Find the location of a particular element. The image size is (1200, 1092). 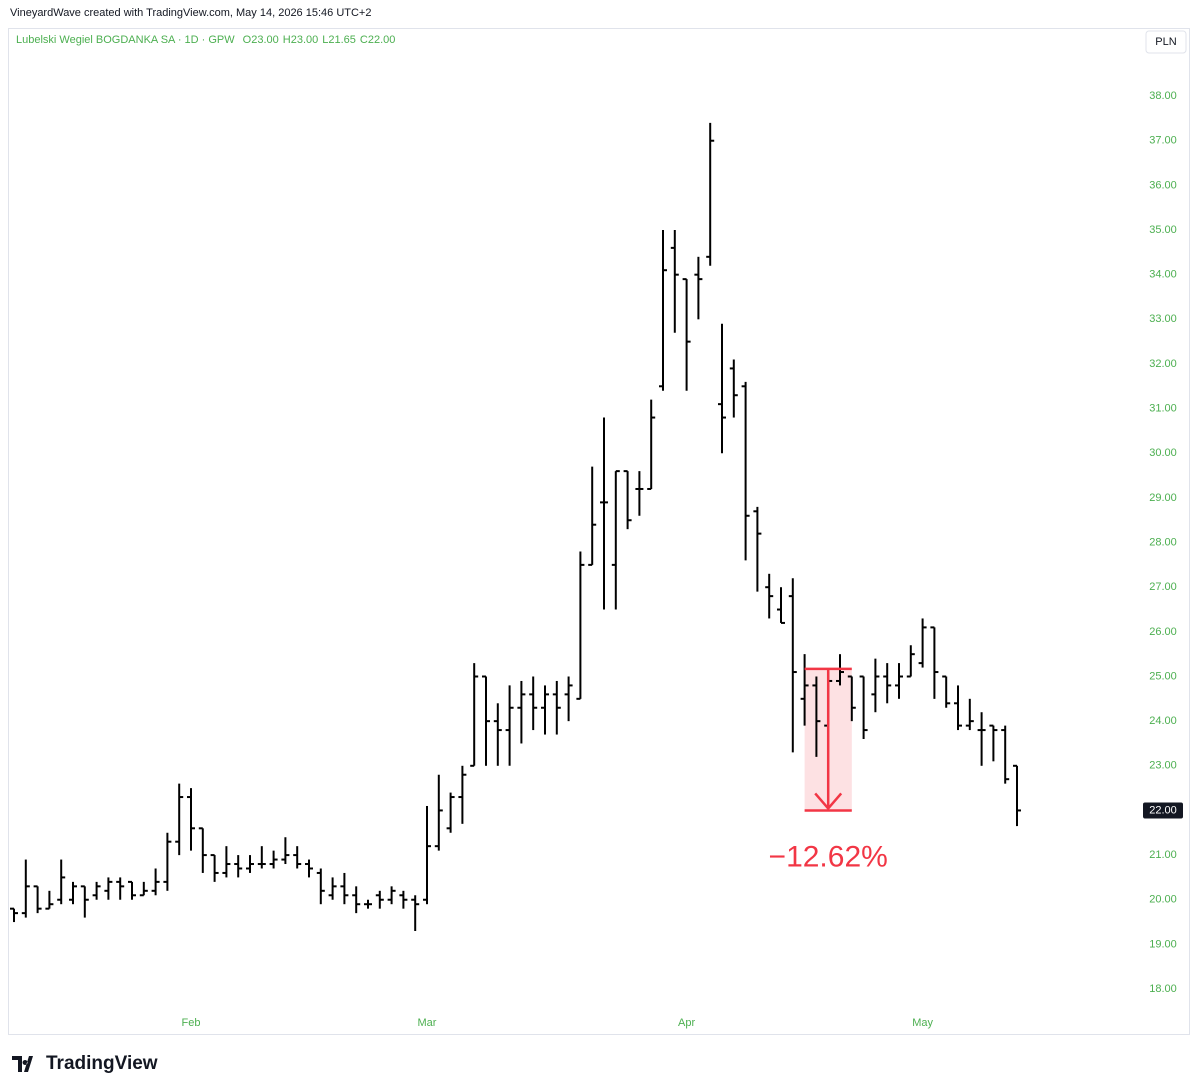

y-tick-label: 21.00 is located at coordinates (1163, 855).